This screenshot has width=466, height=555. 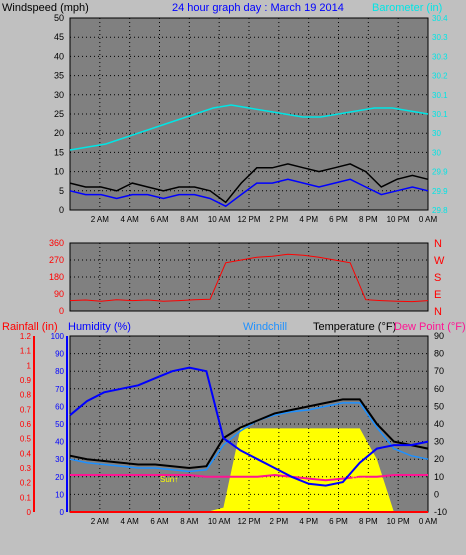 What do you see at coordinates (59, 56) in the screenshot?
I see `windspeed-tick-label: 40` at bounding box center [59, 56].